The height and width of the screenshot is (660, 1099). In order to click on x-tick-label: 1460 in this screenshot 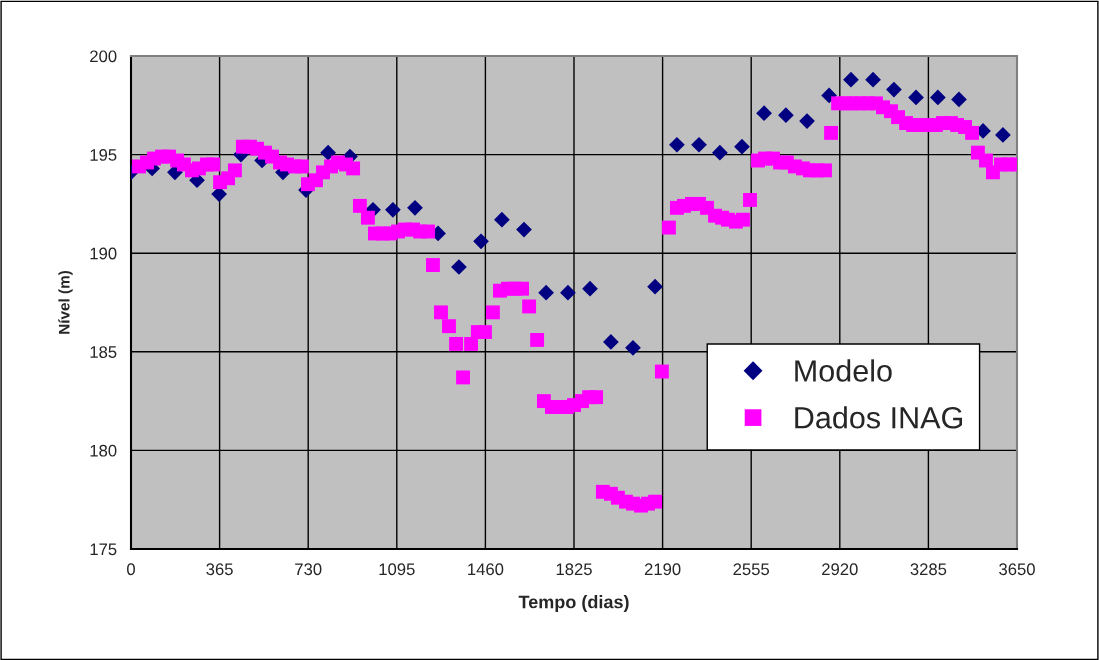, I will do `click(486, 569)`.